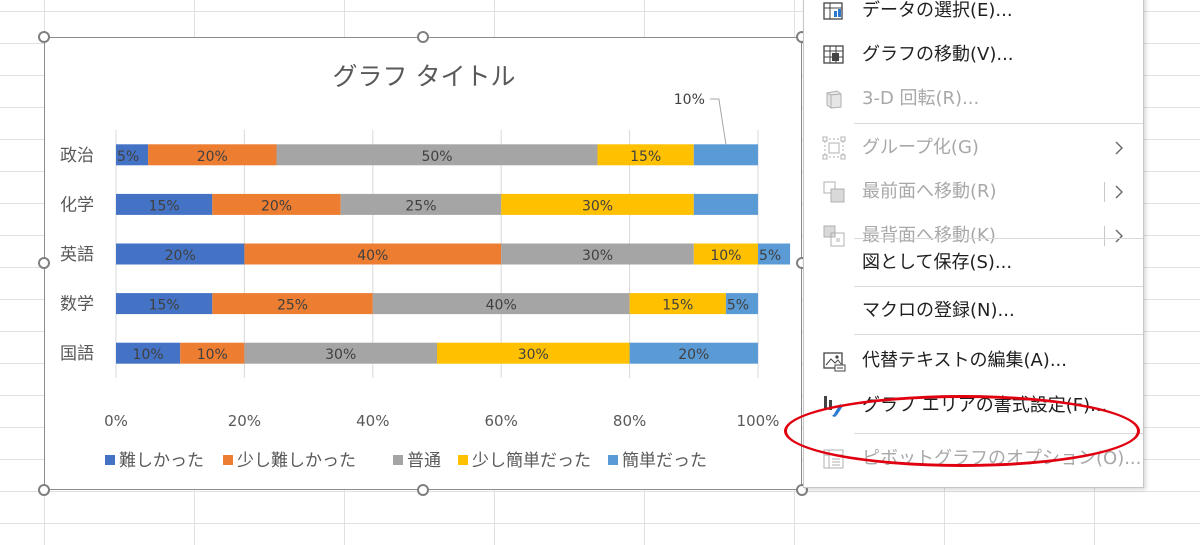 This screenshot has height=545, width=1200. I want to click on data-label: 5%, so click(770, 256).